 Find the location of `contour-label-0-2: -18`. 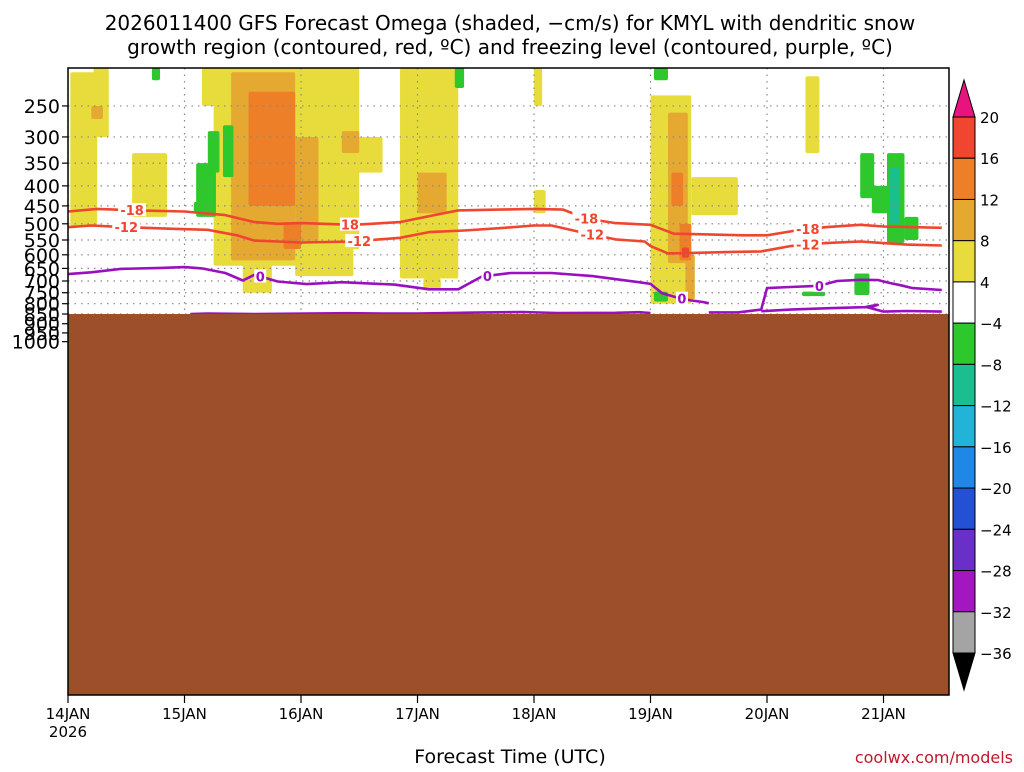

contour-label-0-2: -18 is located at coordinates (587, 220).